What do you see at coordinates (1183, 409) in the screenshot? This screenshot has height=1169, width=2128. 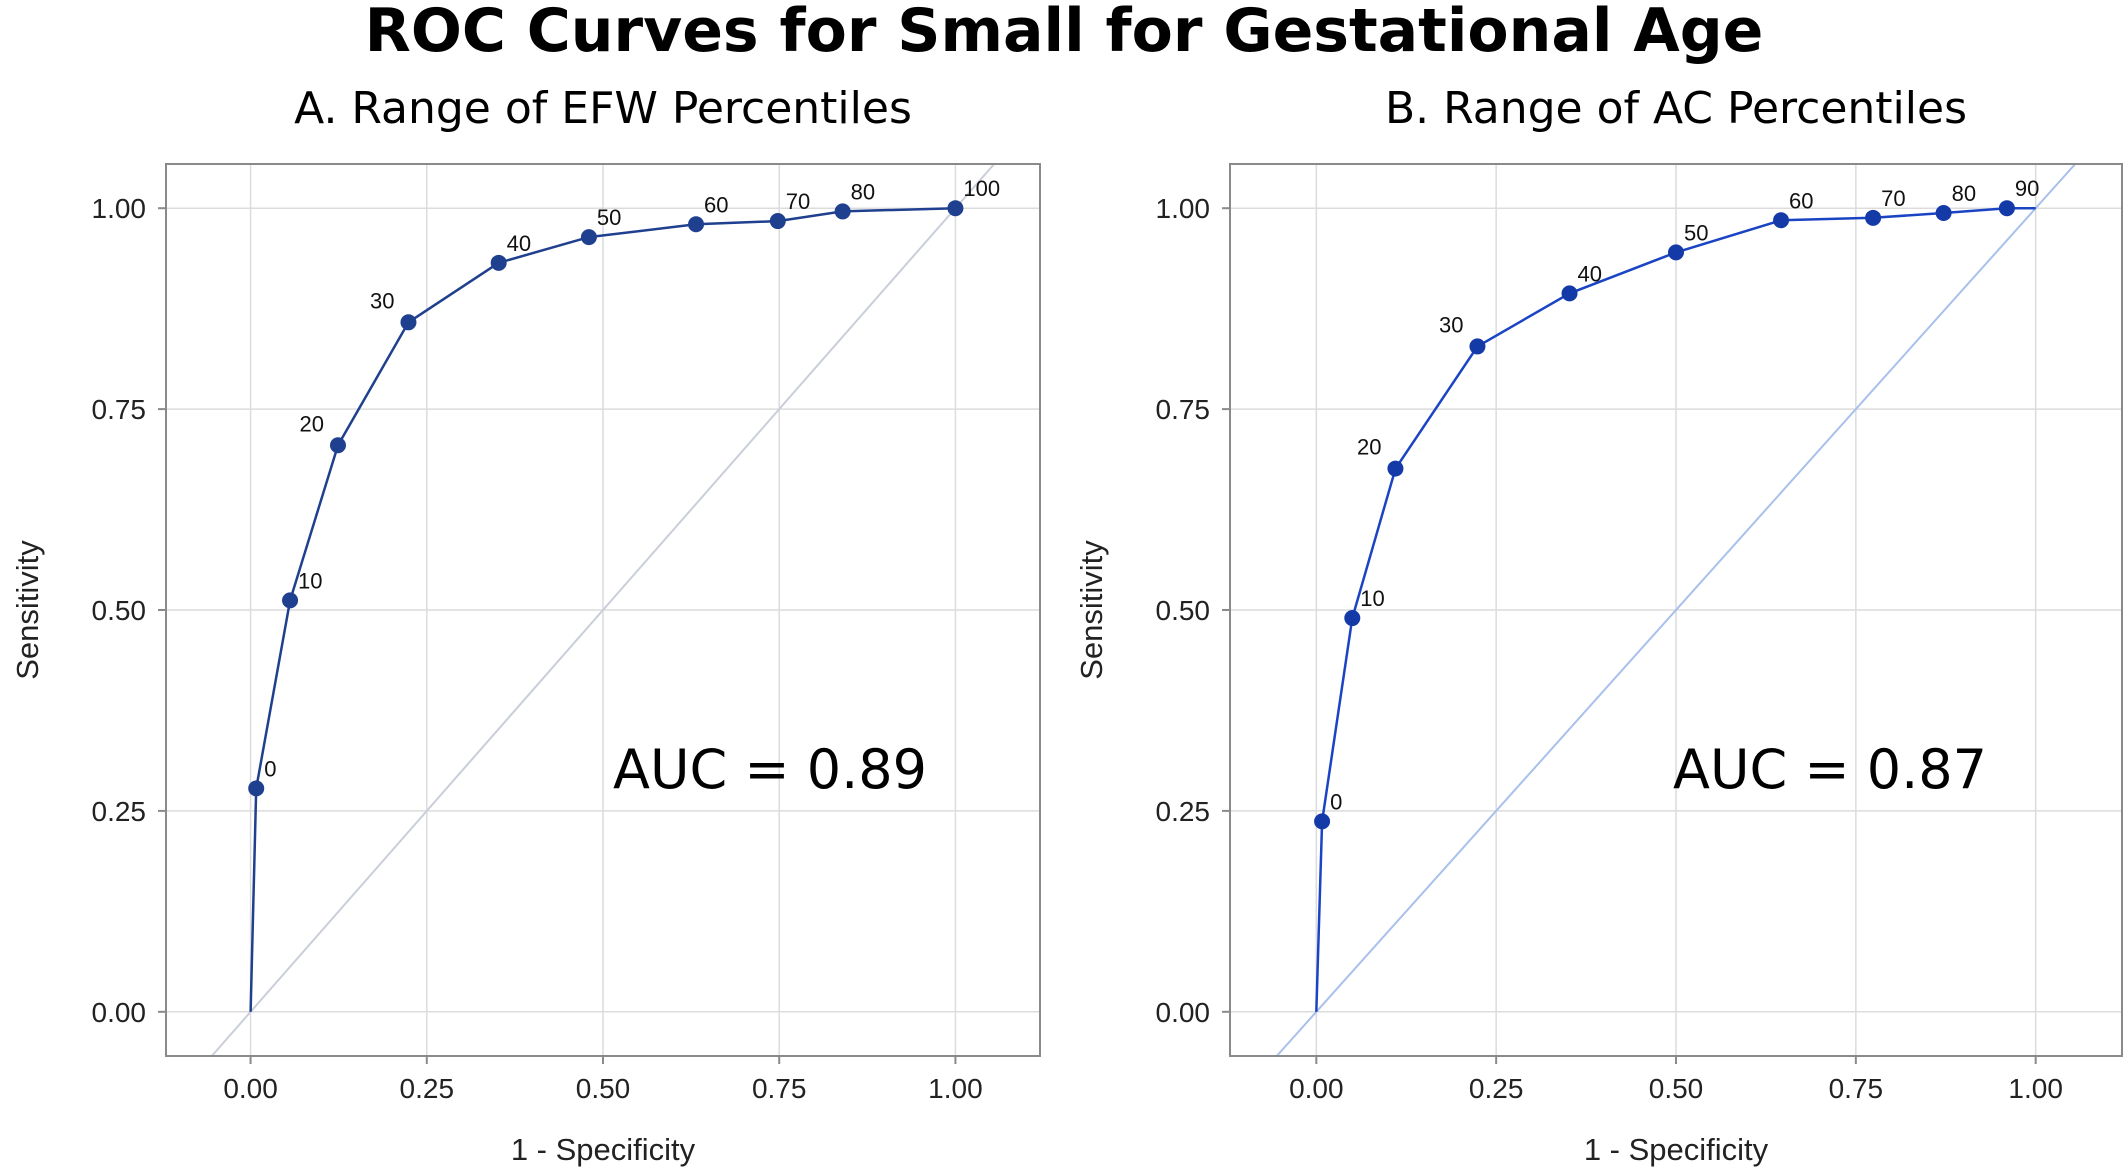 I see `panel-b-y-tick-label: 0.75` at bounding box center [1183, 409].